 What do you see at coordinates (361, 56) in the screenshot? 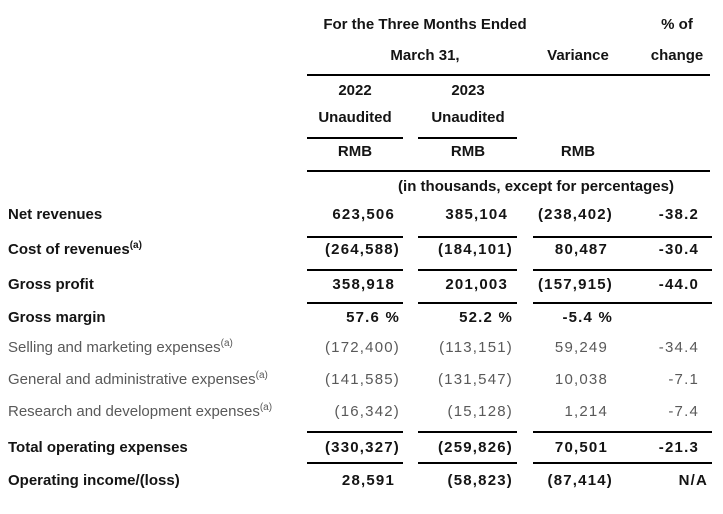
I see `header-row-2: March 31, Variance change` at bounding box center [361, 56].